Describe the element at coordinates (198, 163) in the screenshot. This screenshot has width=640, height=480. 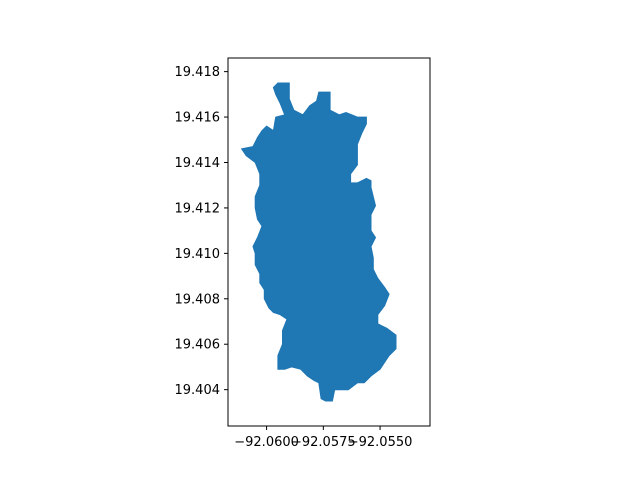
I see `y-tick-label: 19.414` at that location.